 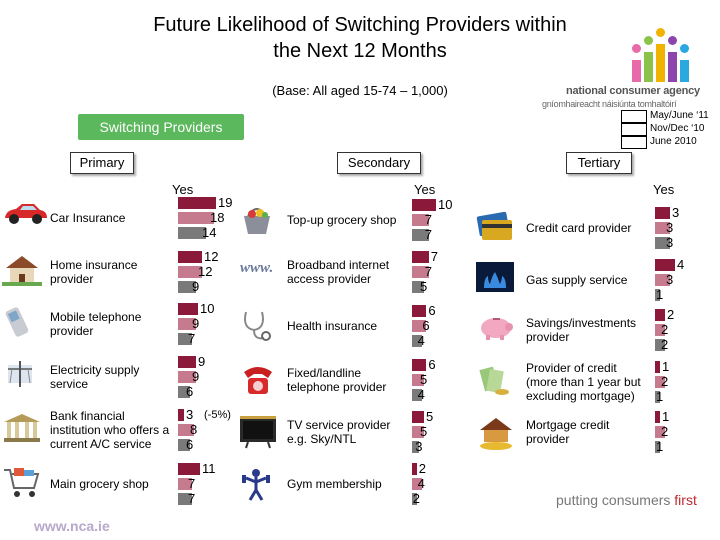 I want to click on value-label-primary-5-dec10: 7, so click(x=192, y=483).